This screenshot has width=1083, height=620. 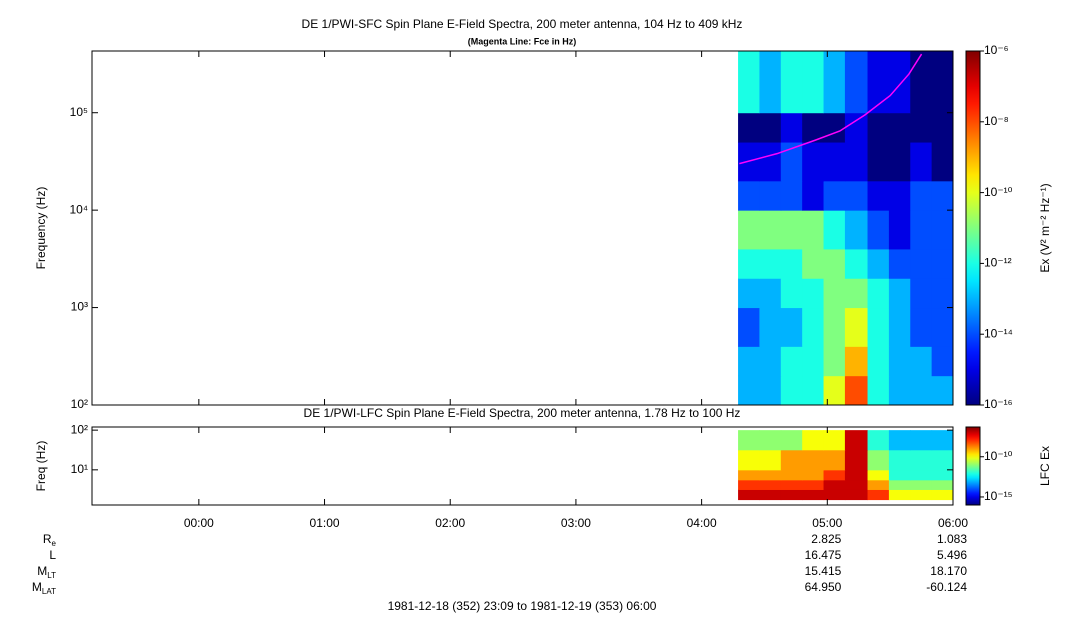 What do you see at coordinates (79, 404) in the screenshot?
I see `y-tick-label: 10²` at bounding box center [79, 404].